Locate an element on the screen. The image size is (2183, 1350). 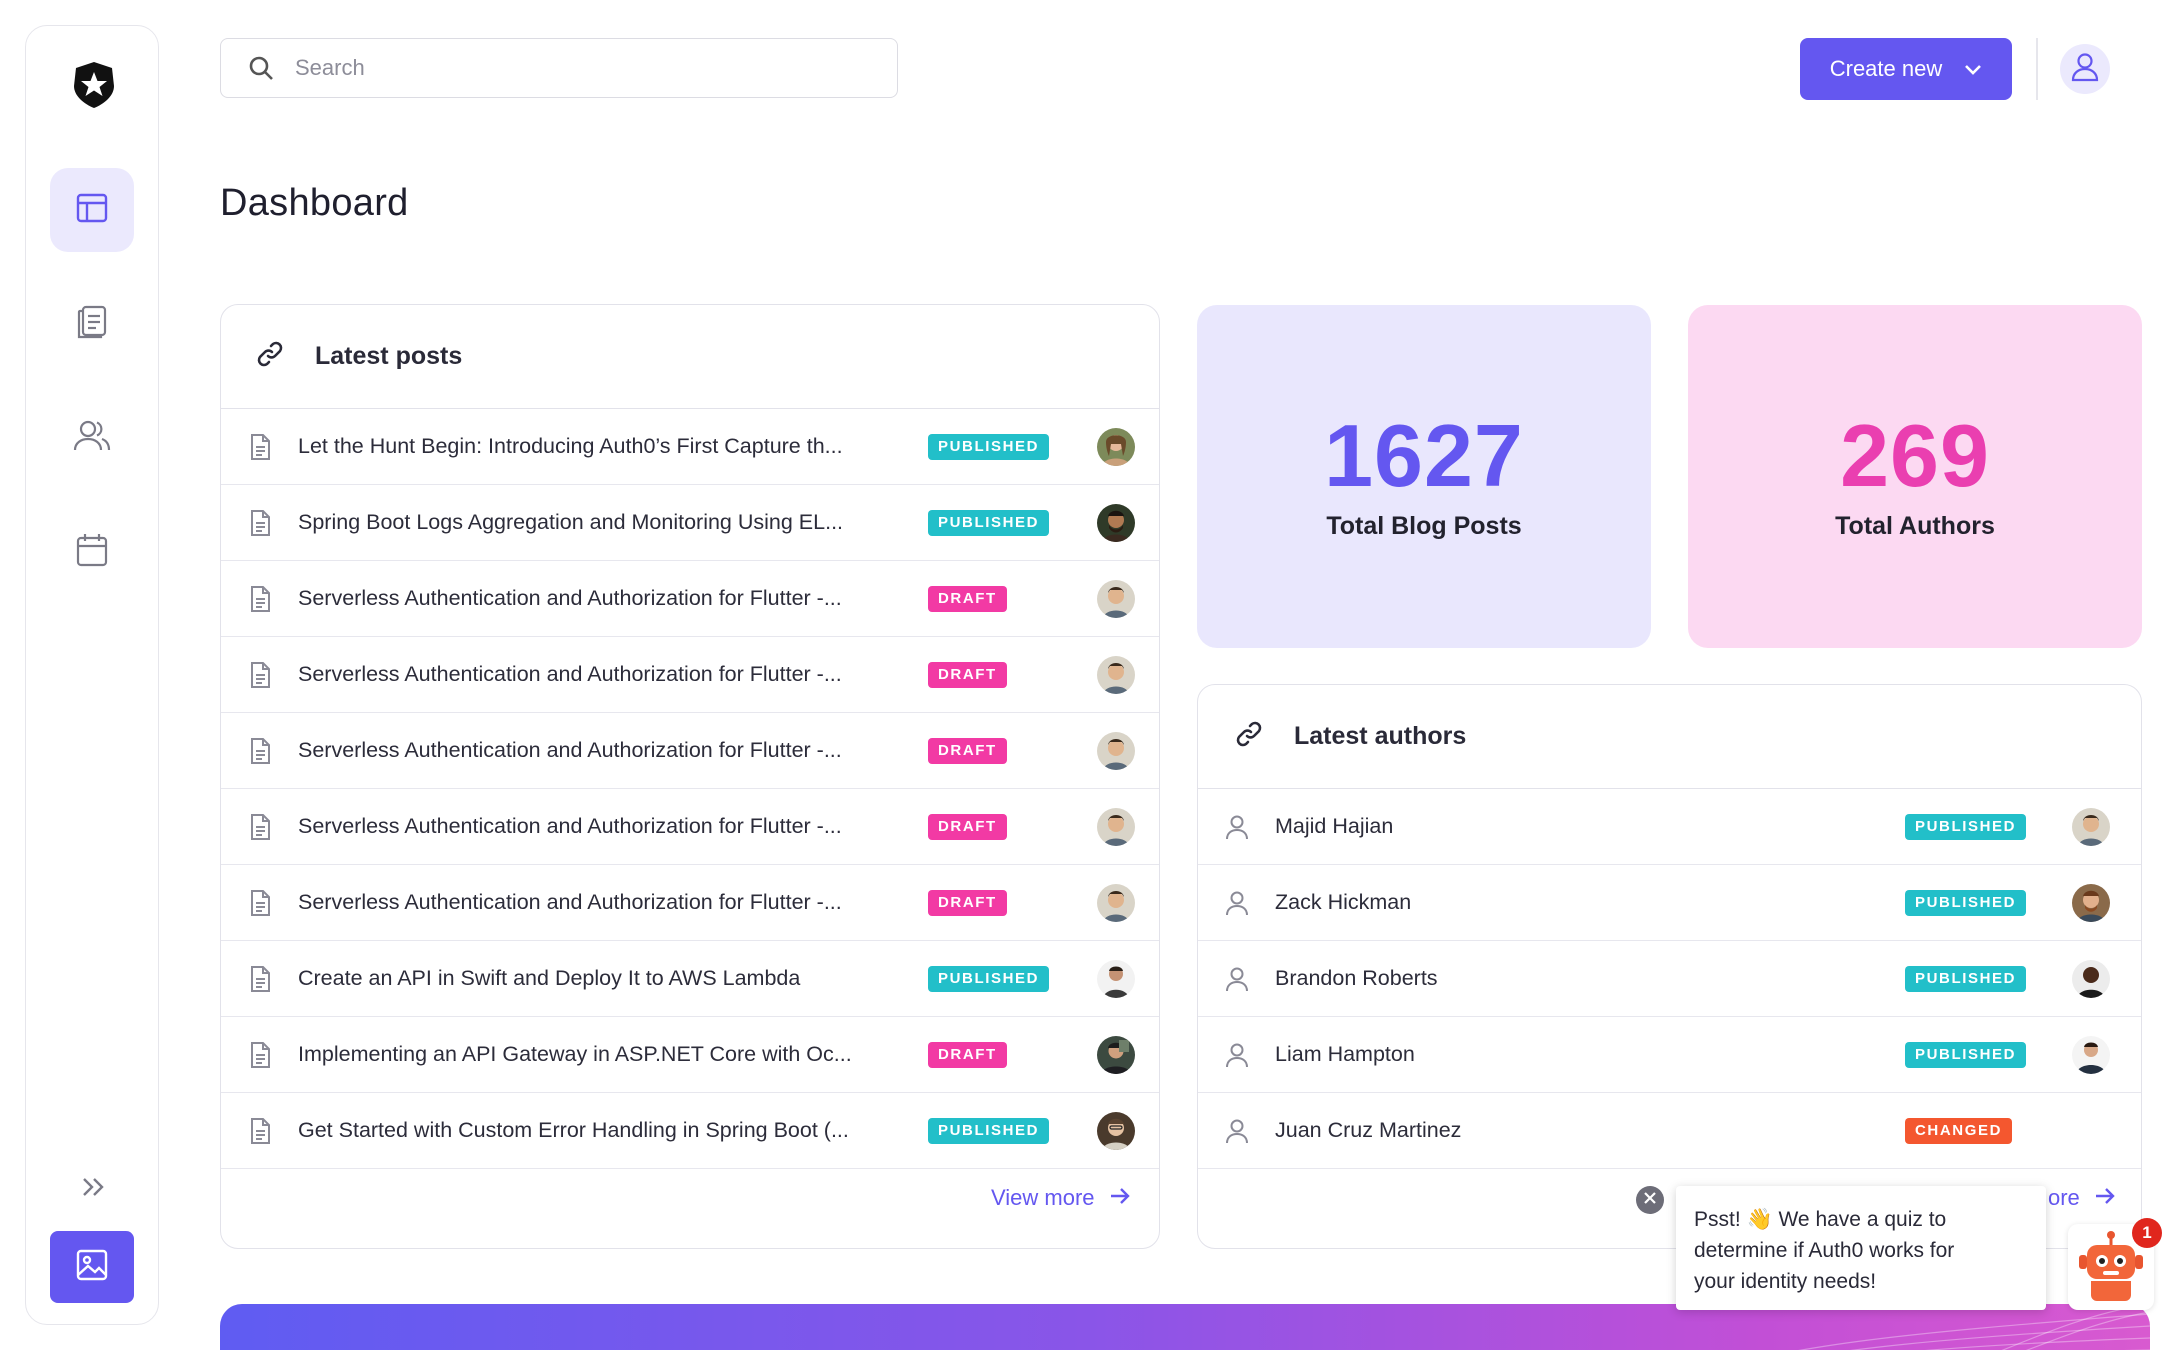
view-more-posts-link: View more is located at coordinates (1061, 1198).